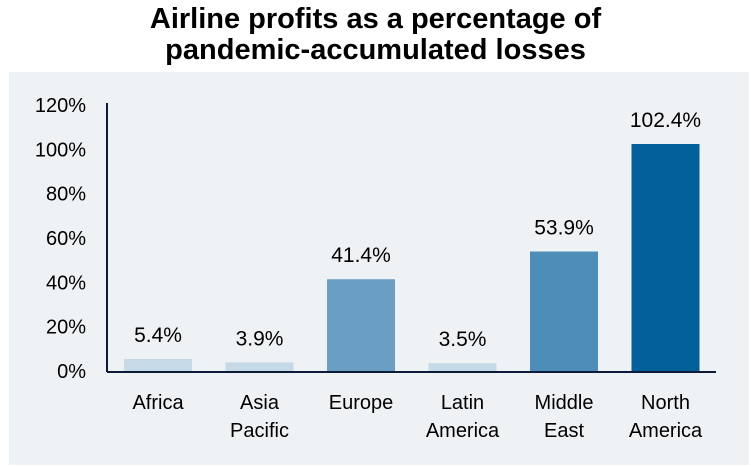  What do you see at coordinates (66, 195) in the screenshot?
I see `y-tick-label: 80%` at bounding box center [66, 195].